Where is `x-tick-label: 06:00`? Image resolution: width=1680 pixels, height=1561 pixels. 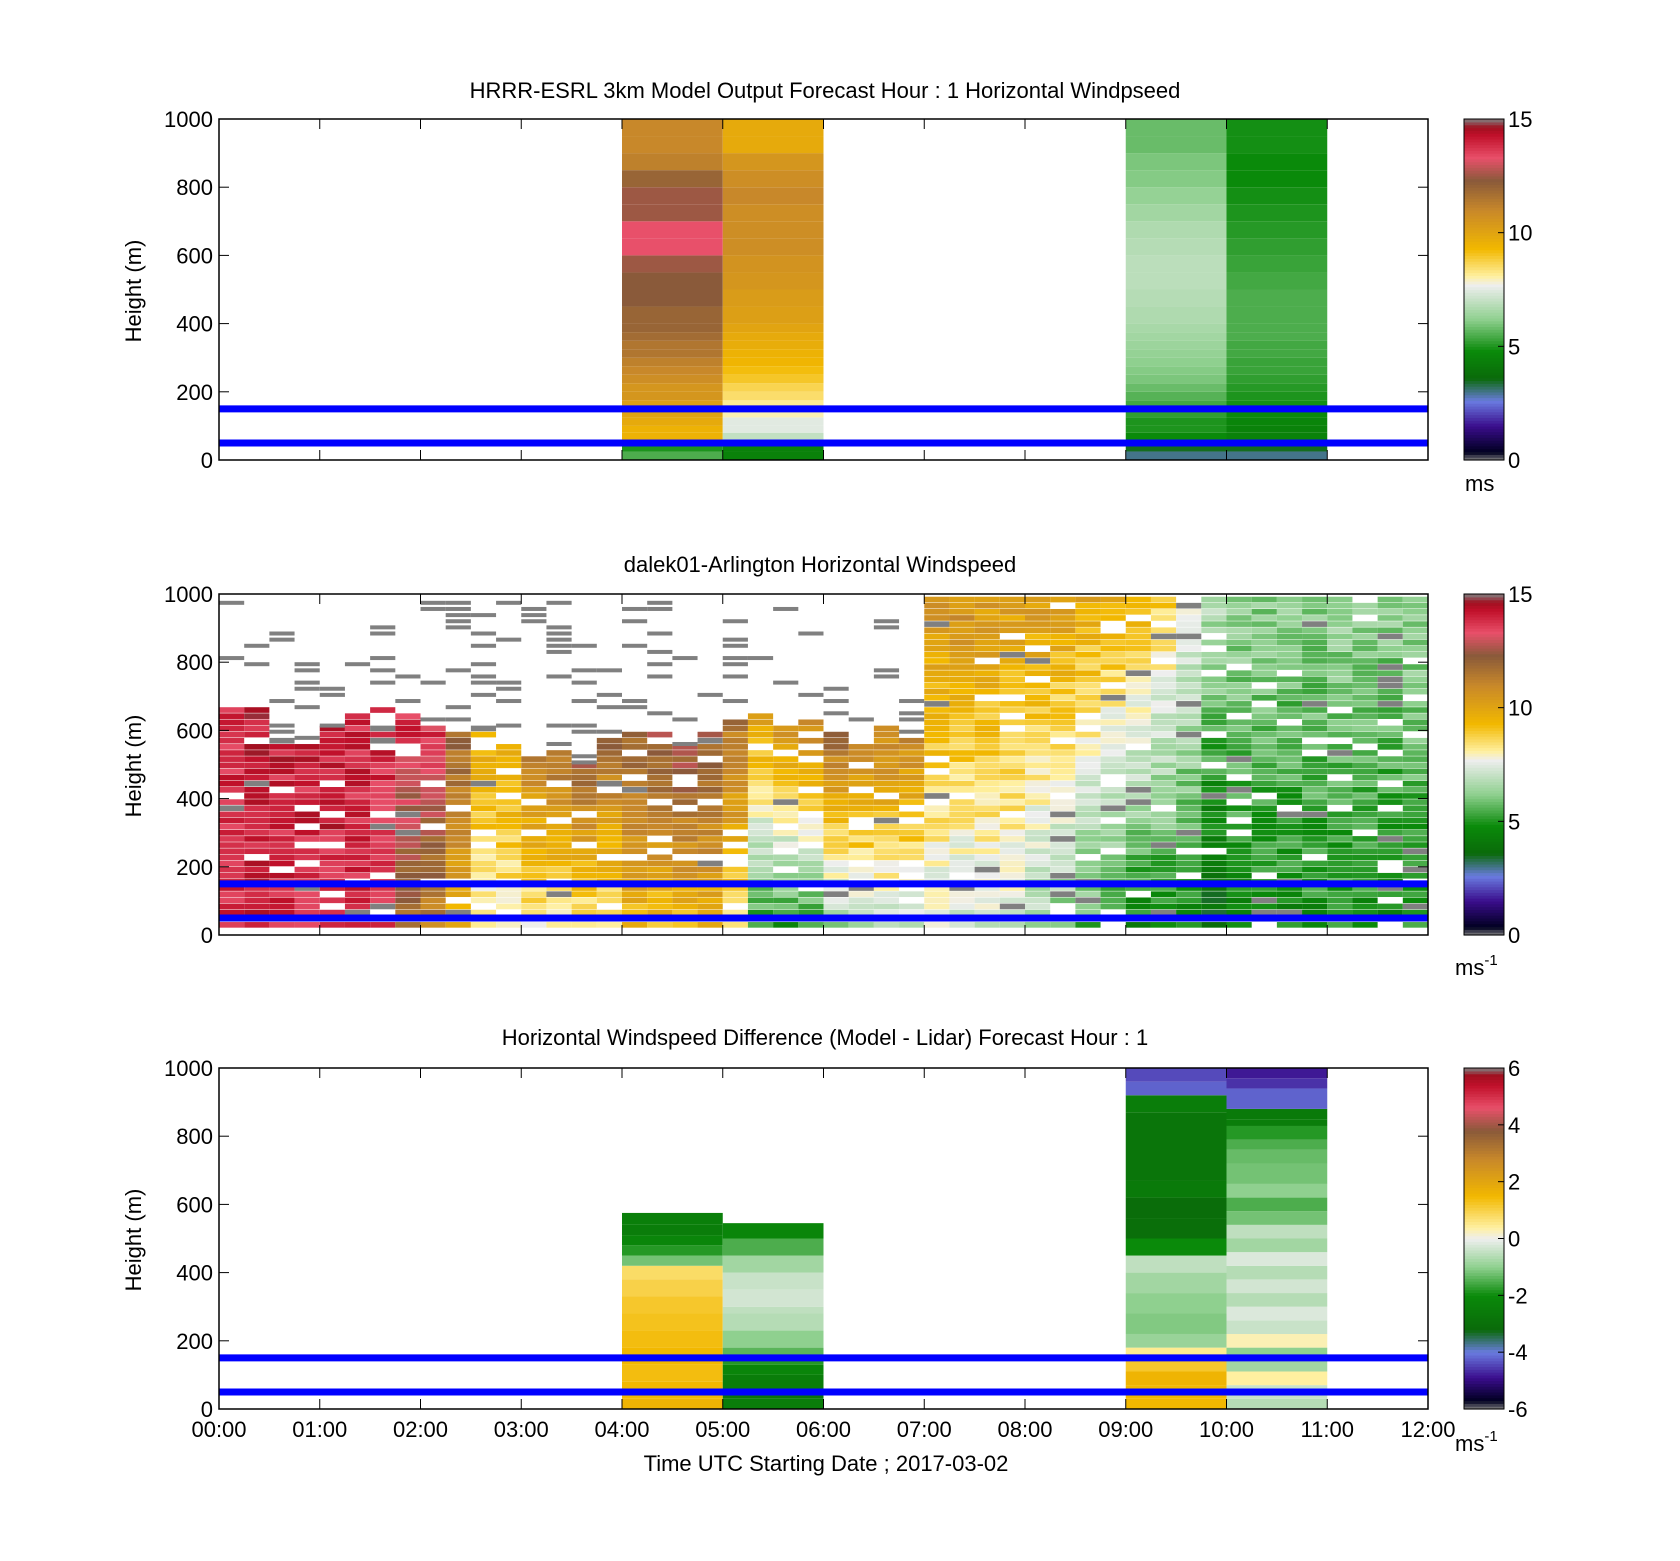 x-tick-label: 06:00 is located at coordinates (823, 1429).